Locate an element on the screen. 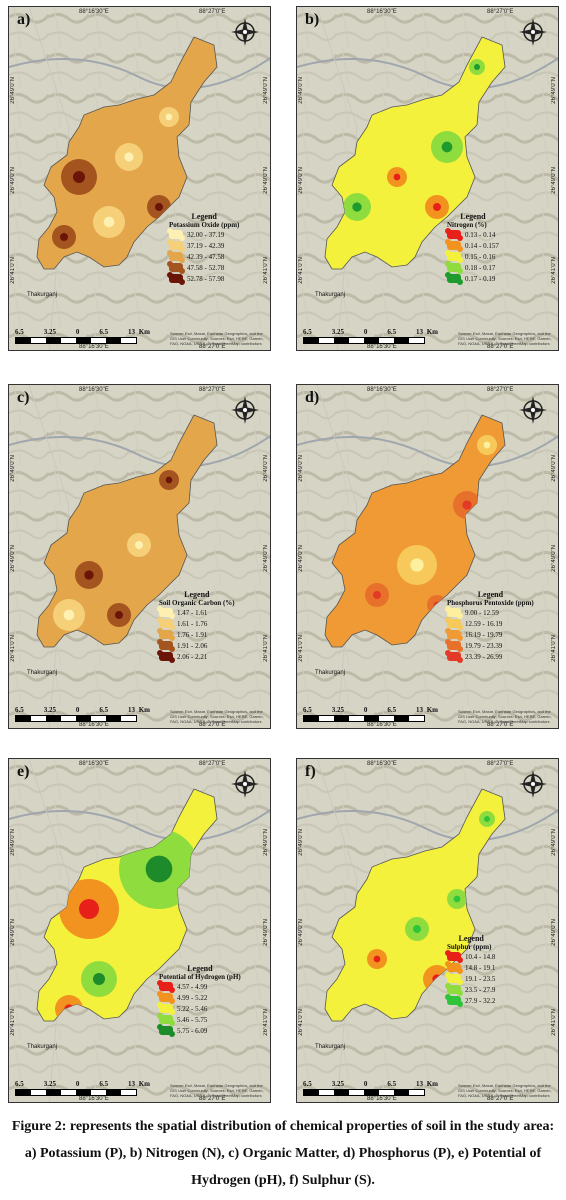 The height and width of the screenshot is (1200, 566). legend-item: 4.57 - 4.99 is located at coordinates (199, 986).